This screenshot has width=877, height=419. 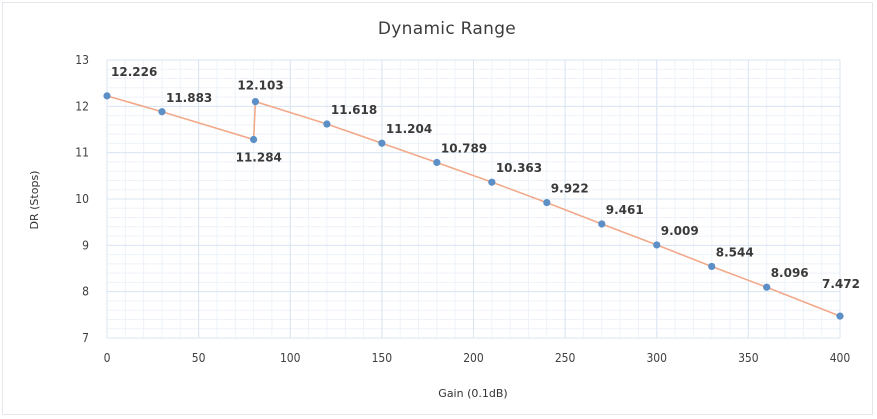 What do you see at coordinates (85, 338) in the screenshot?
I see `y-tick-label: 7` at bounding box center [85, 338].